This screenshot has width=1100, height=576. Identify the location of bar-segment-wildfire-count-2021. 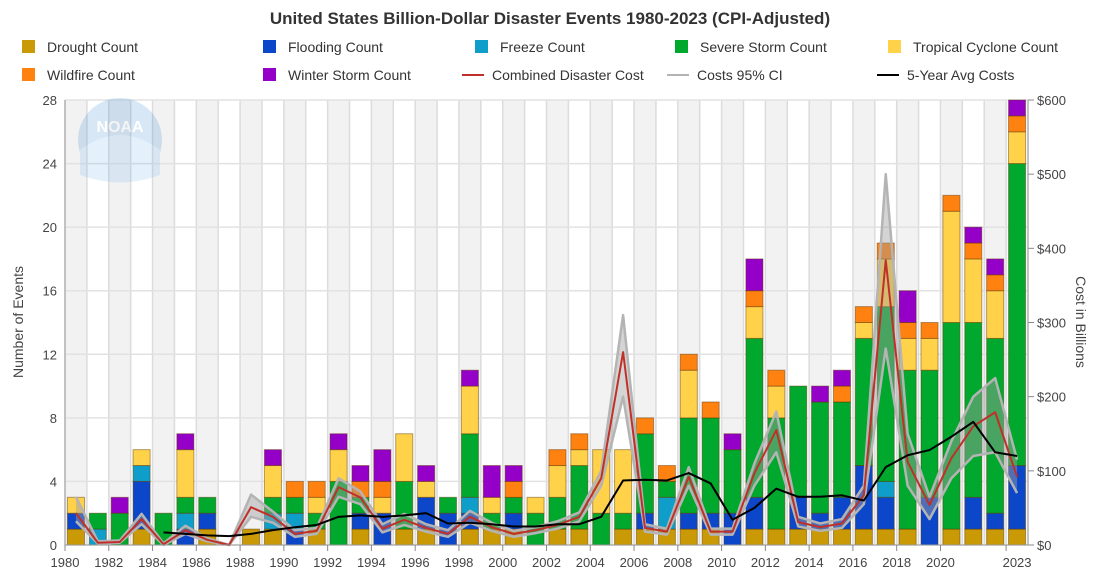
(973, 251).